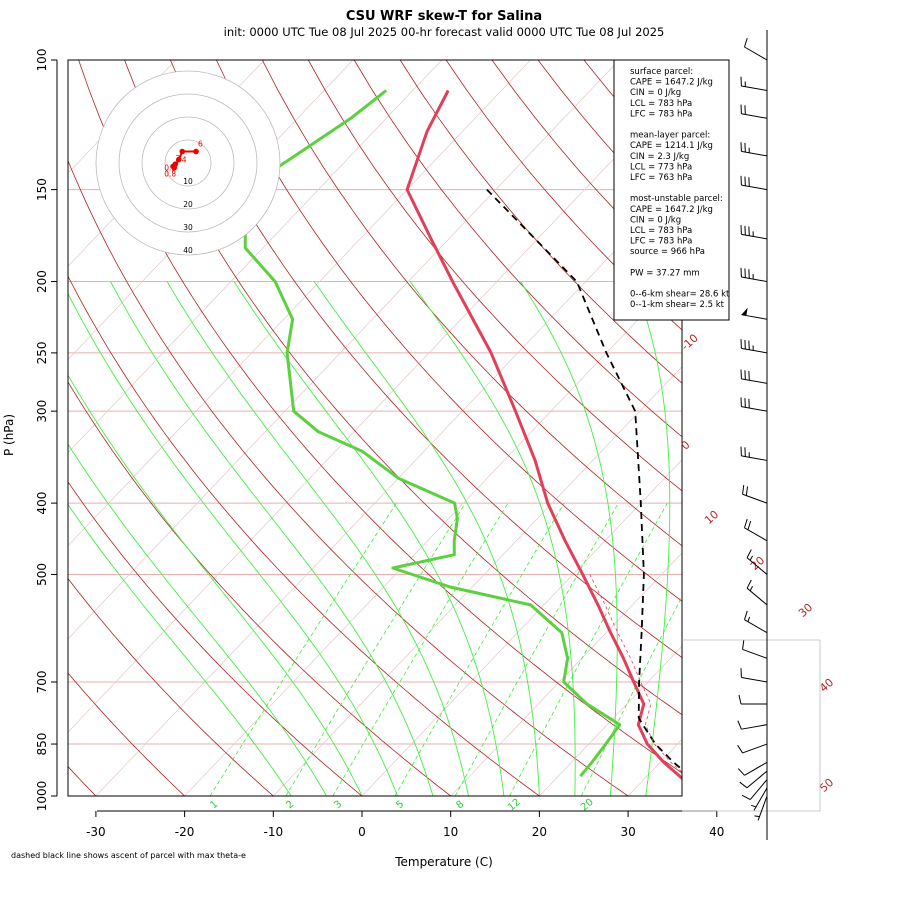 The image size is (900, 900). I want to click on info-box-line: mean-layer parcel:, so click(670, 136).